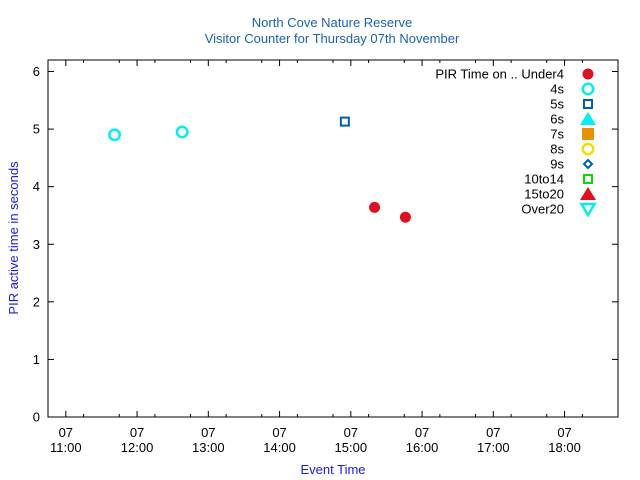 This screenshot has height=480, width=640. I want to click on legend-label: 5s, so click(557, 104).